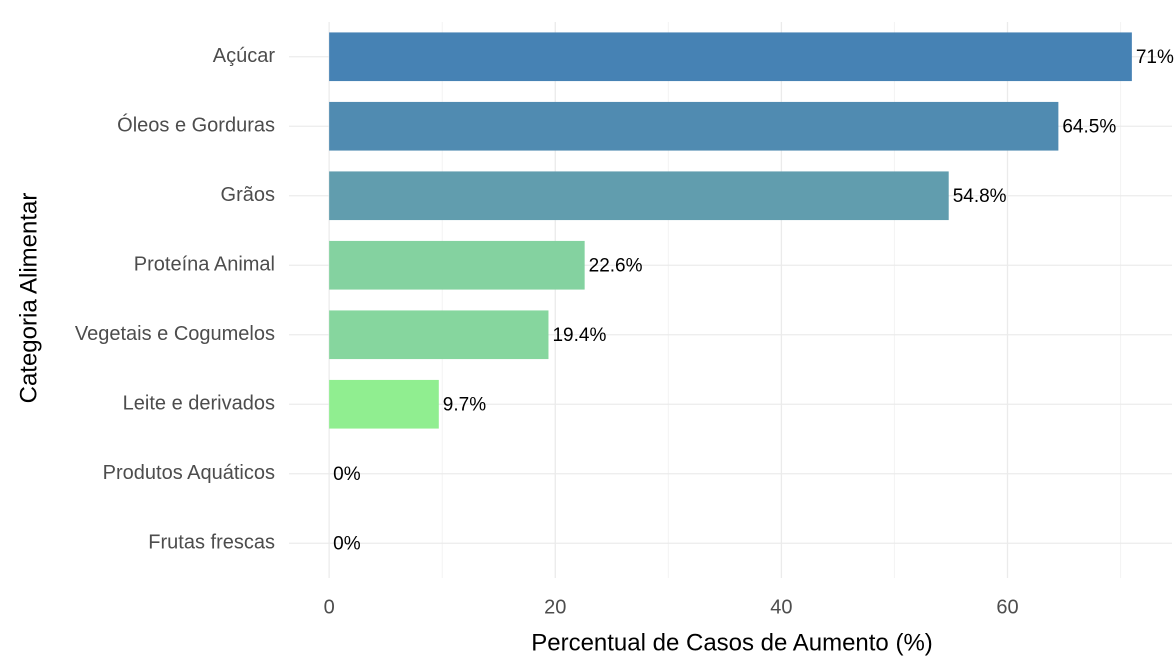  What do you see at coordinates (555, 607) in the screenshot?
I see `x-tick-label: 20` at bounding box center [555, 607].